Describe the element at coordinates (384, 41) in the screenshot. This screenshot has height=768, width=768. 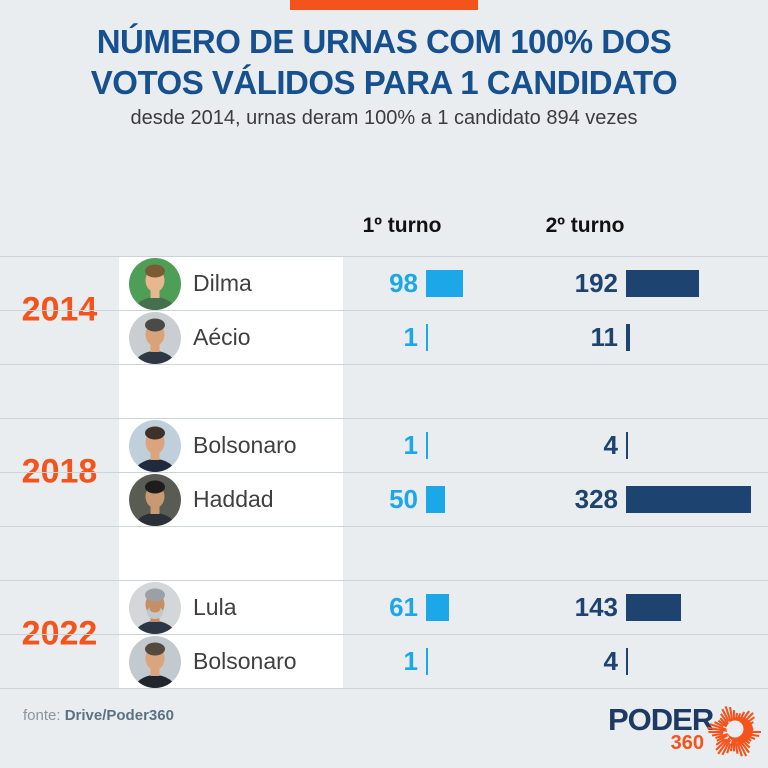
I see `page-title-line1: NÚMERO DE URNAS COM 100% DOS` at that location.